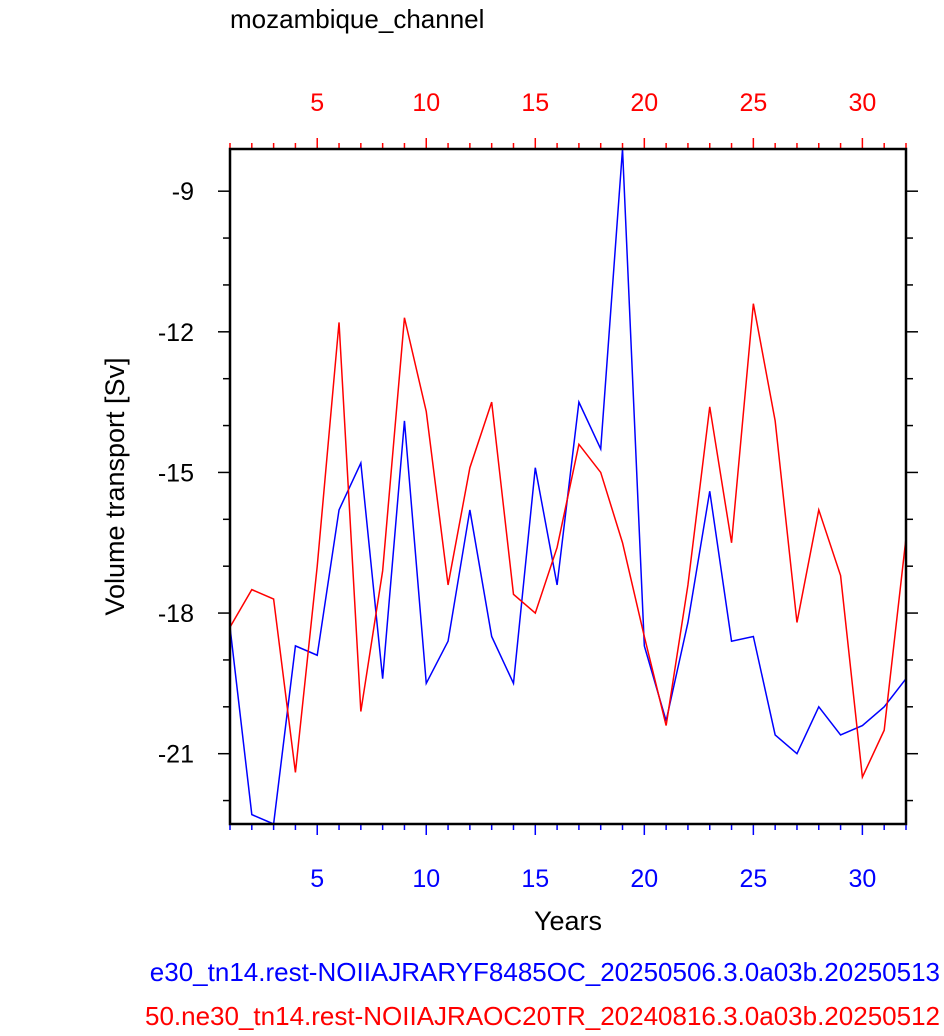  Describe the element at coordinates (176, 473) in the screenshot. I see `y-tick-label: -15` at that location.